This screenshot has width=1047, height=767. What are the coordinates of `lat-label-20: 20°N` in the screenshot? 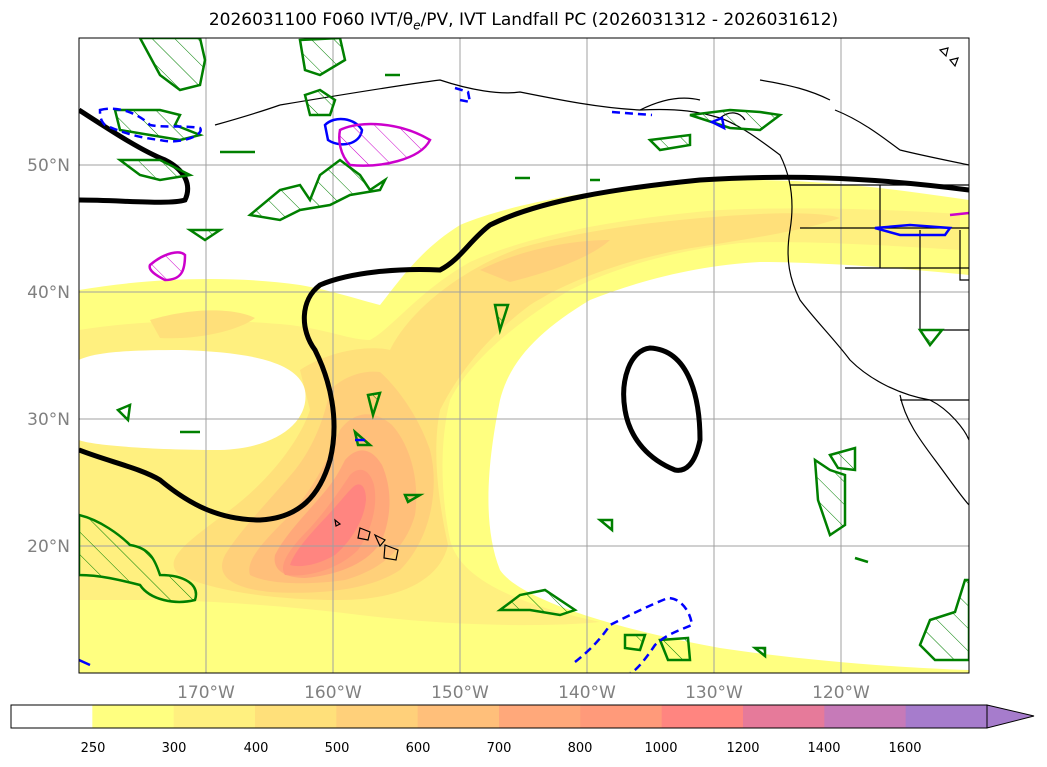 It's located at (48, 547).